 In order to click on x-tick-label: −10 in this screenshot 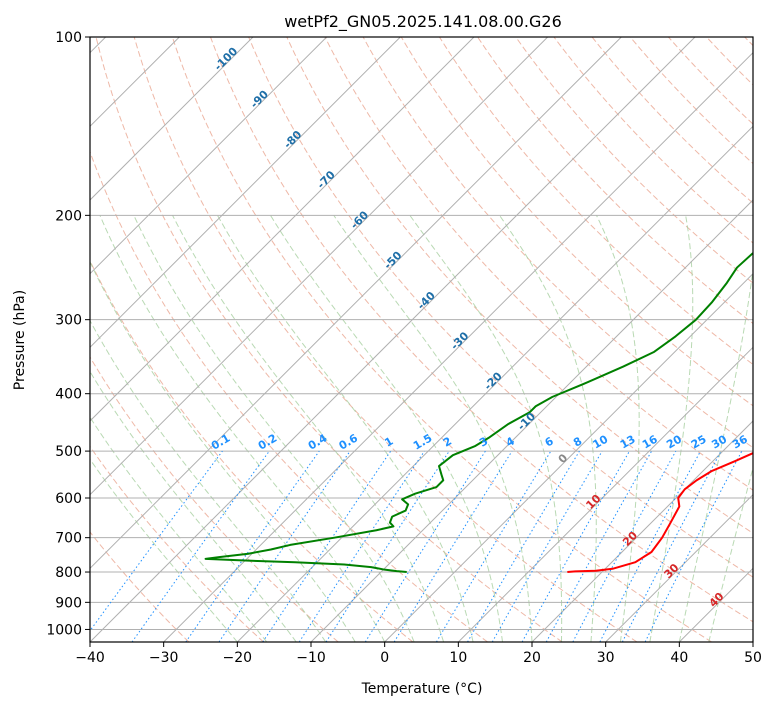, I will do `click(311, 658)`.